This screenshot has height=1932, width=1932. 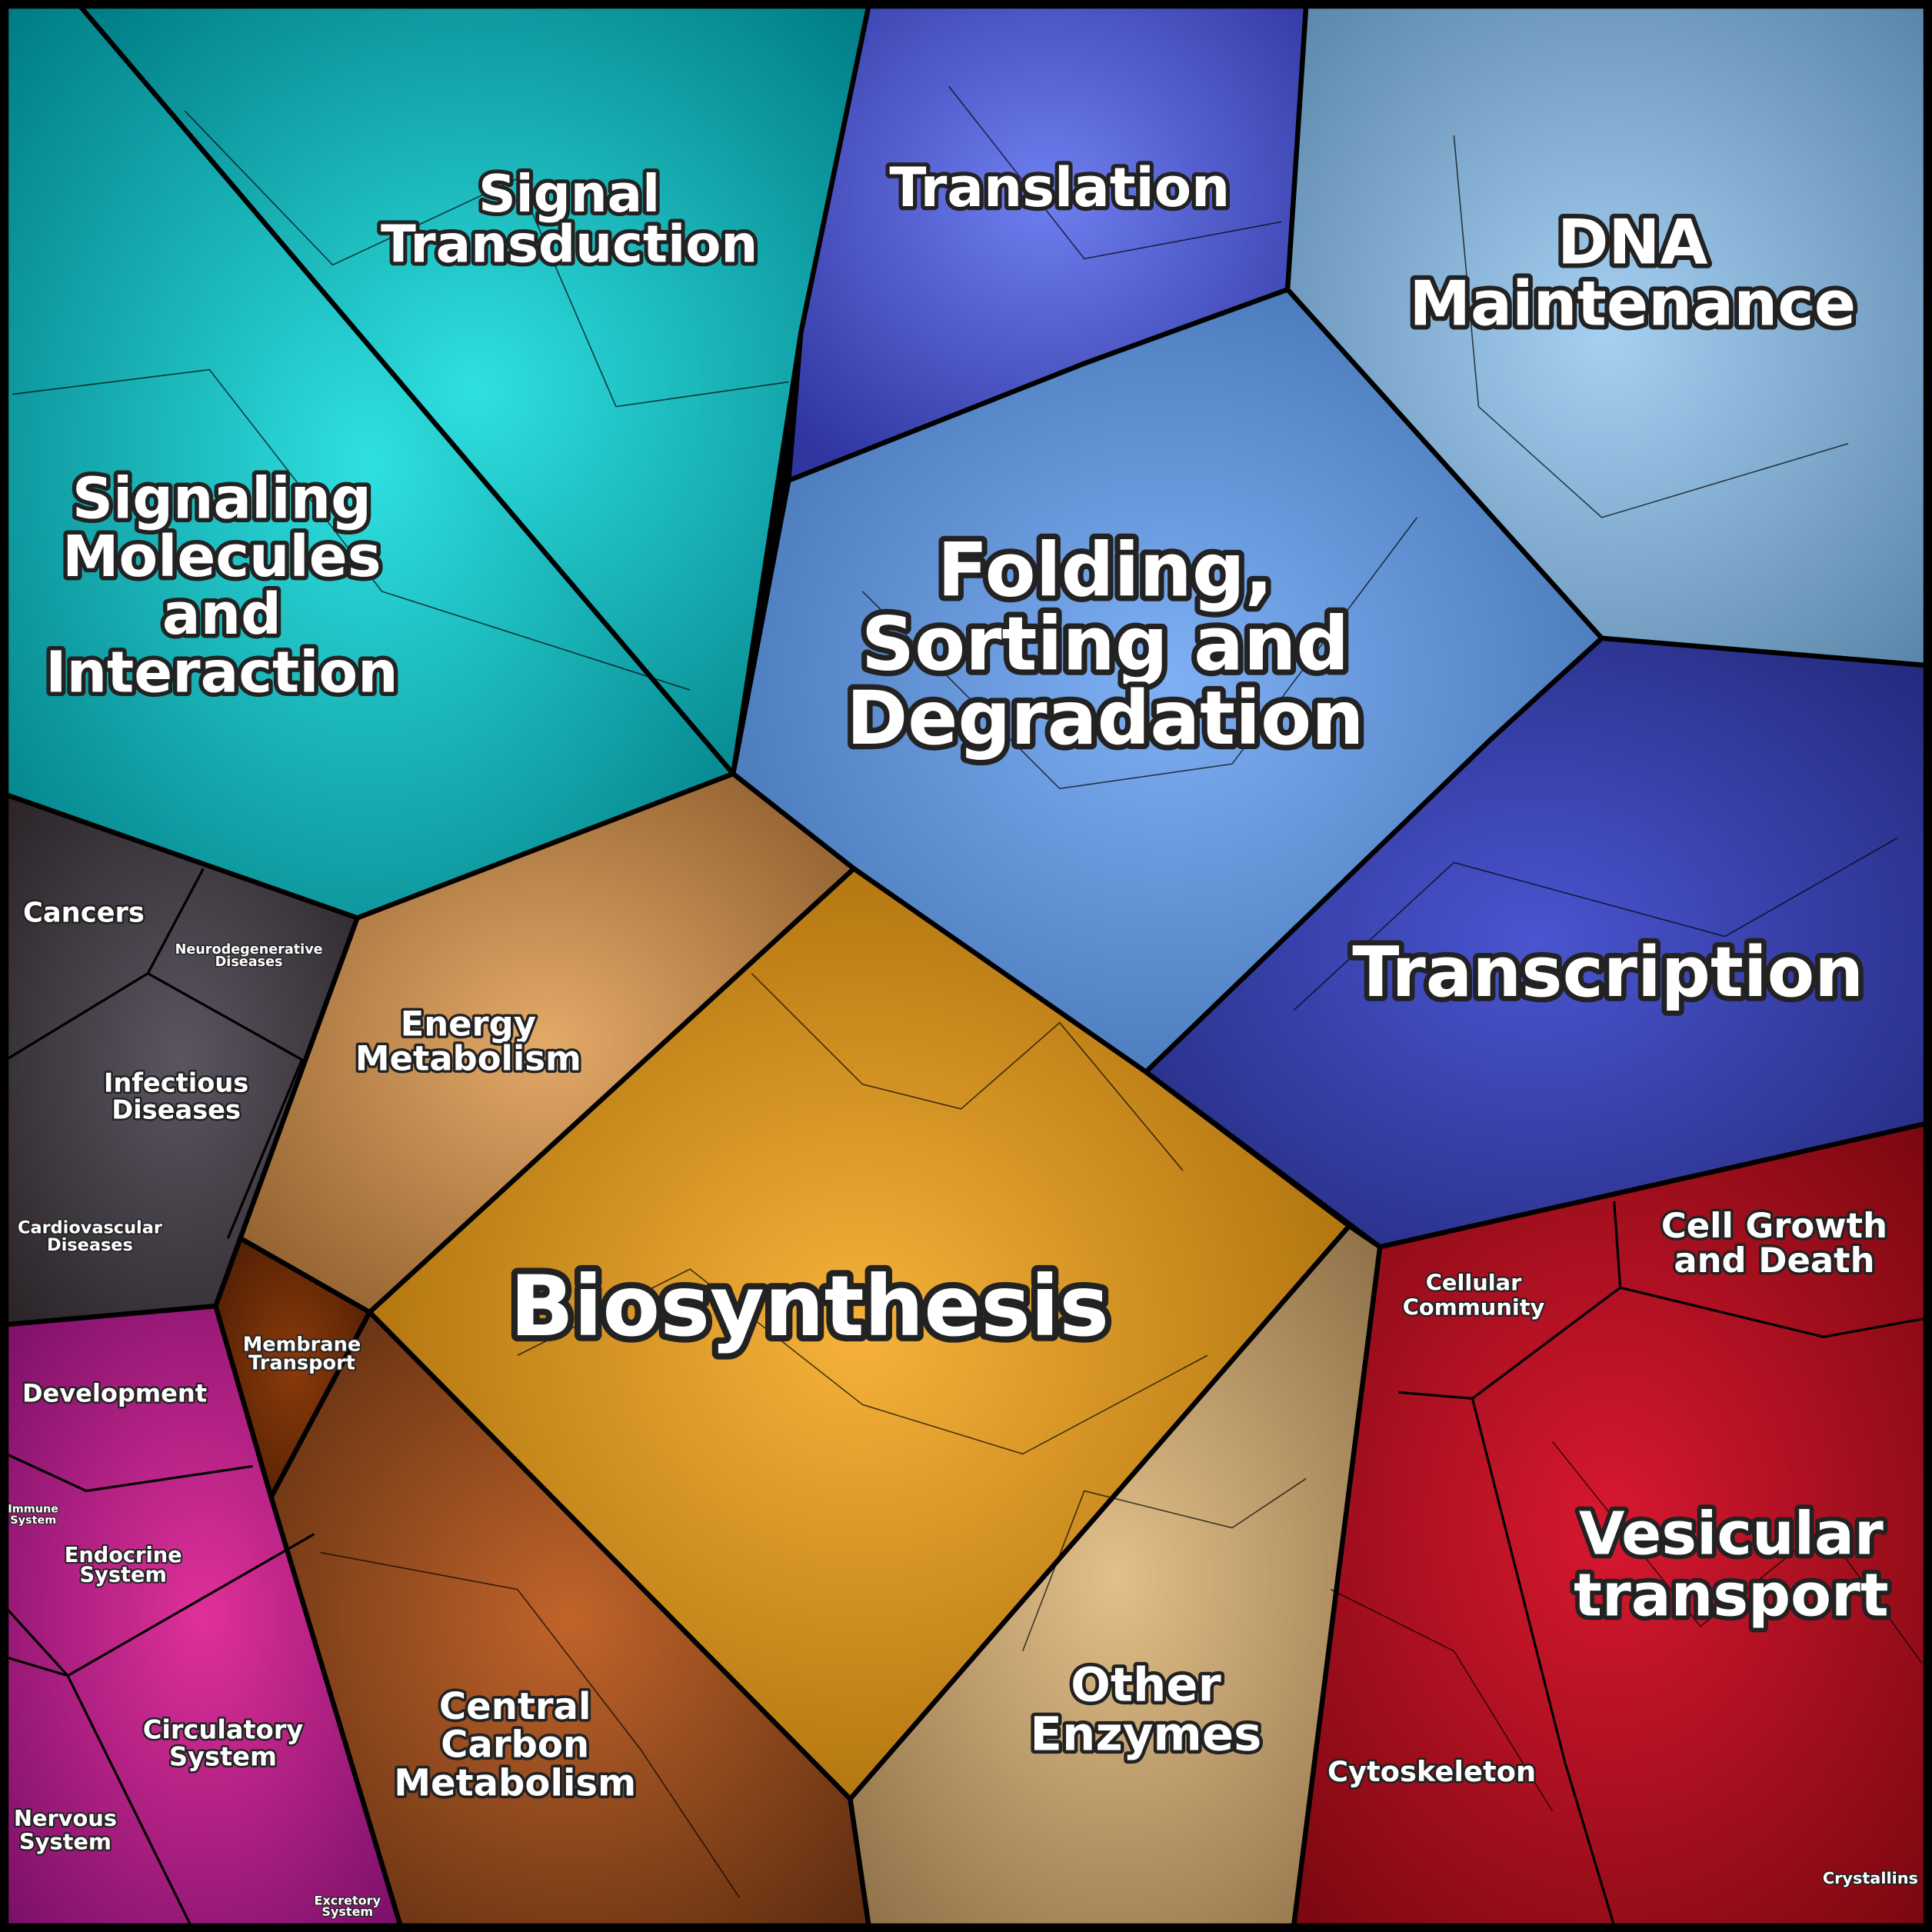 What do you see at coordinates (1105, 571) in the screenshot?
I see `region-label: Folding,` at bounding box center [1105, 571].